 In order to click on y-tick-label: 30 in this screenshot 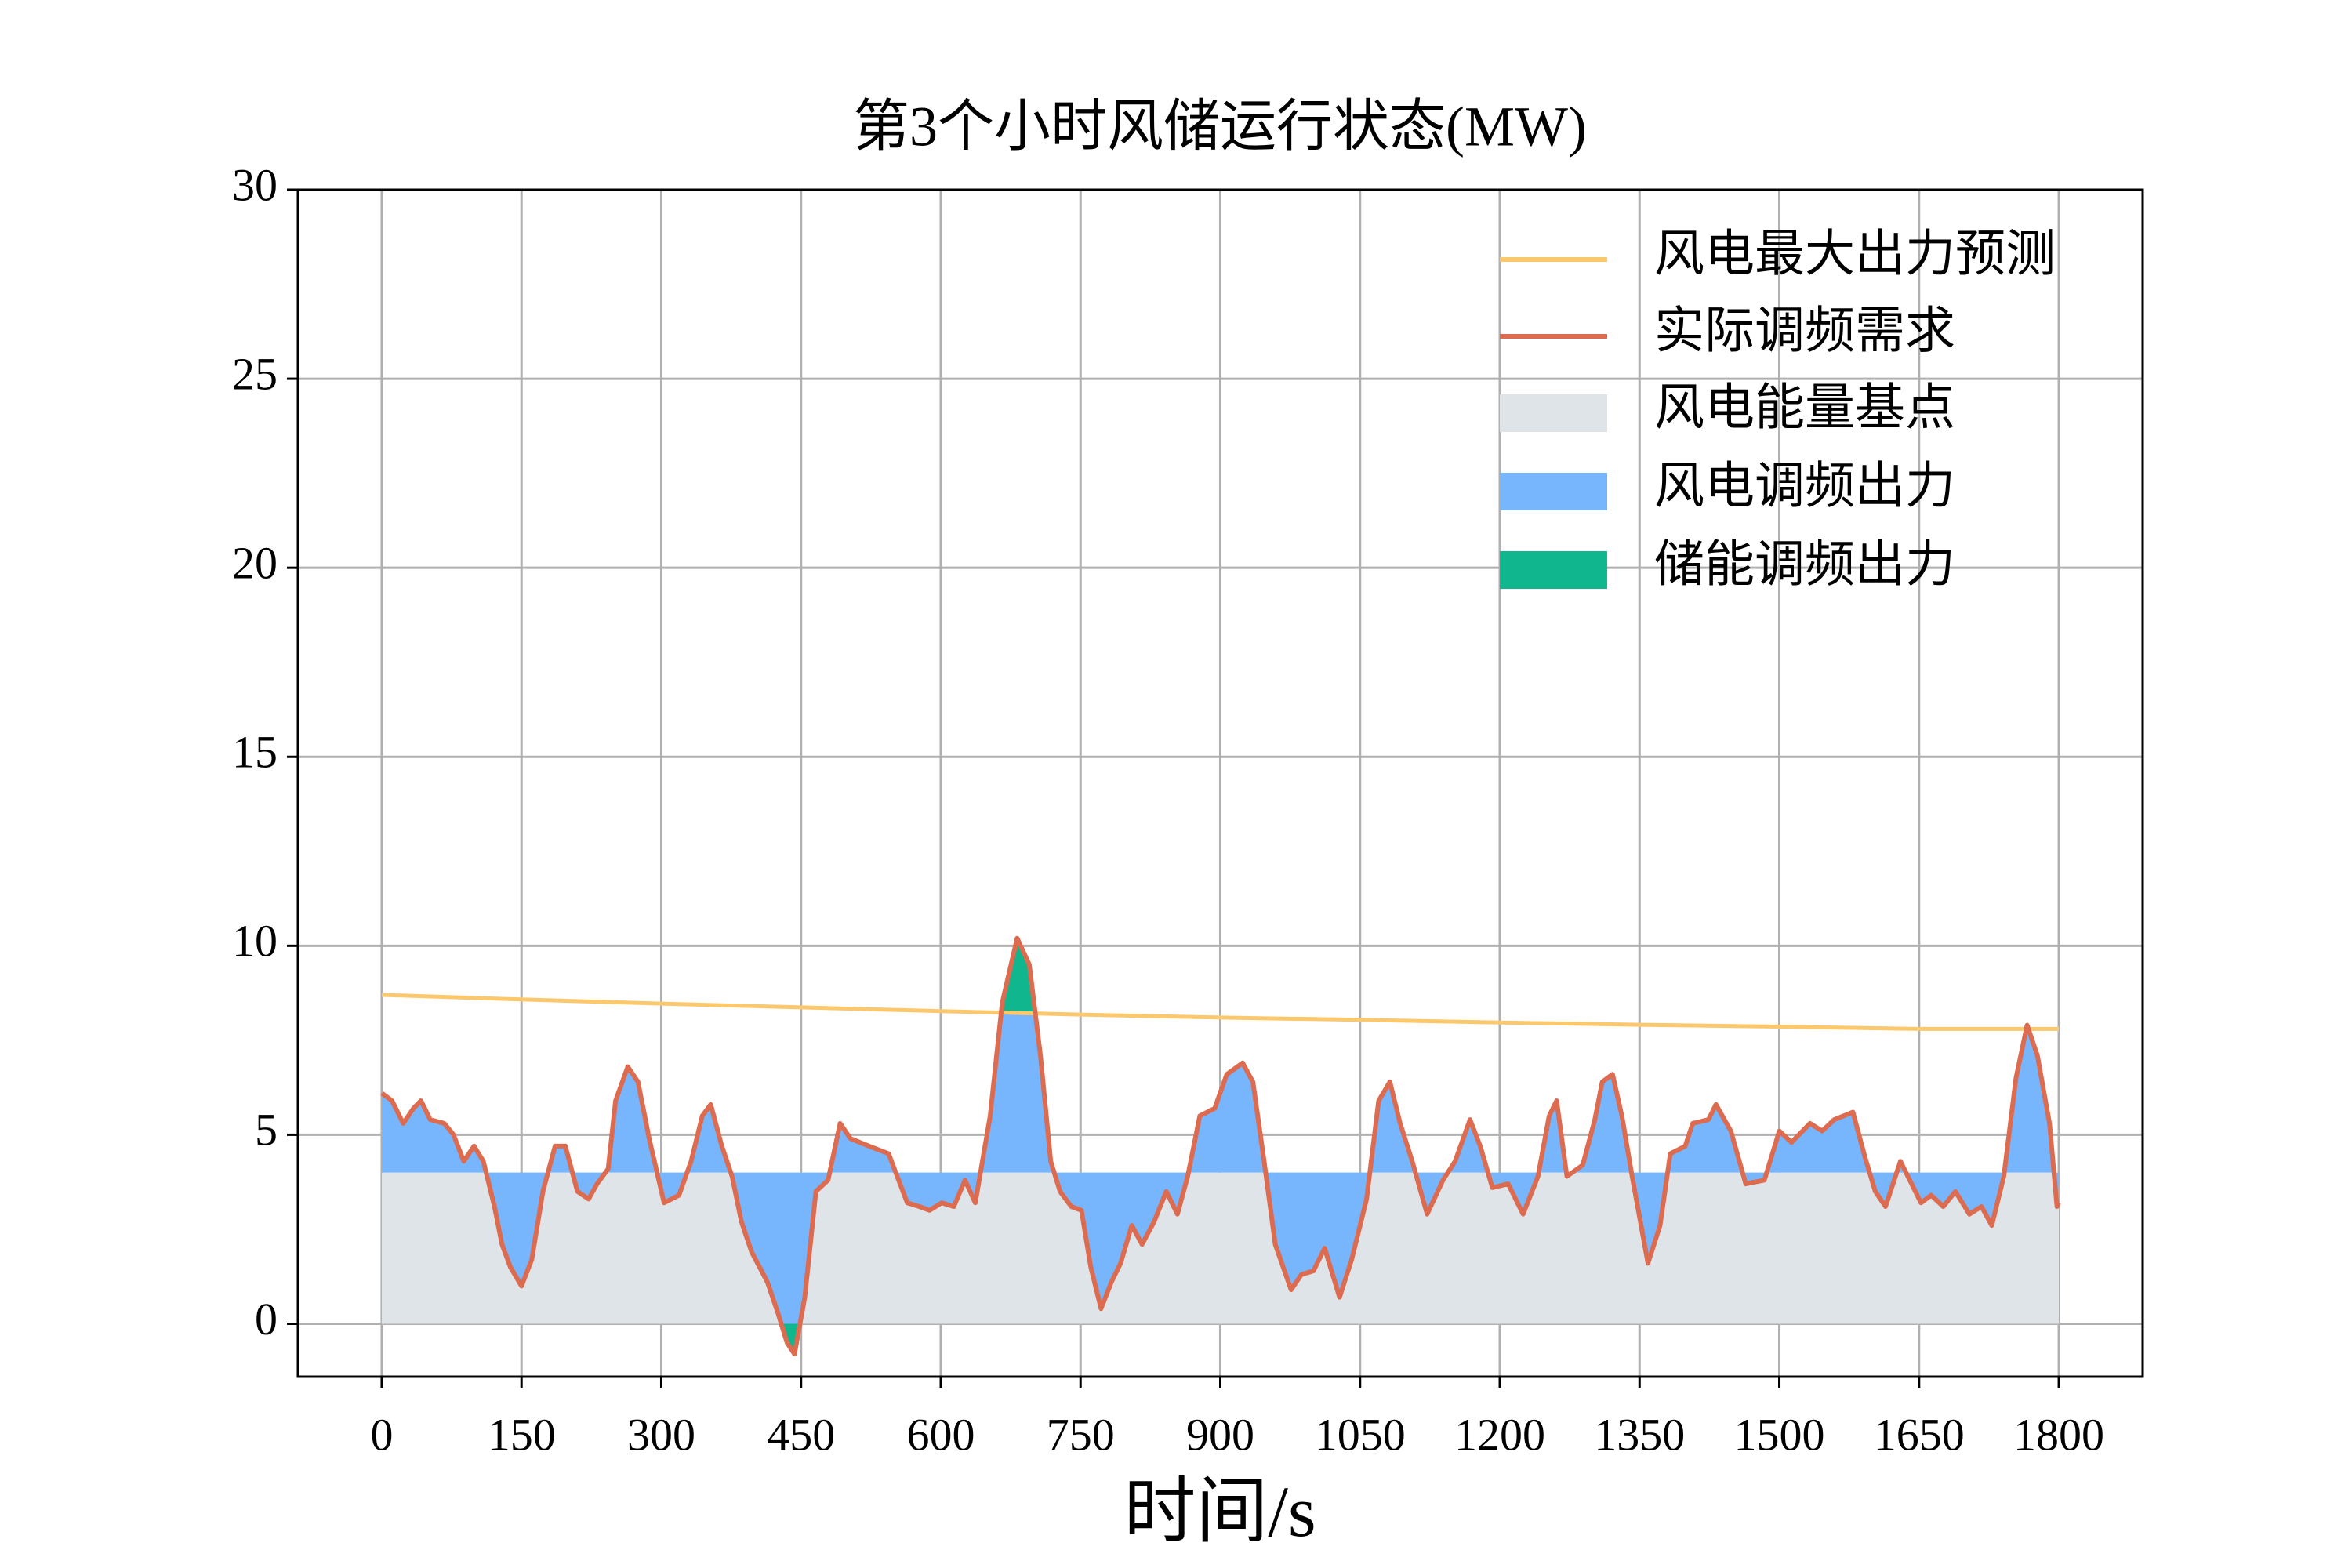, I will do `click(255, 184)`.